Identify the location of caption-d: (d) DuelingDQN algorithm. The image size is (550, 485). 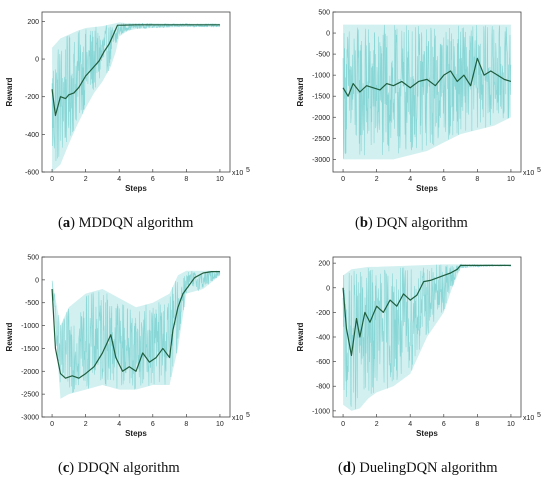
(418, 468).